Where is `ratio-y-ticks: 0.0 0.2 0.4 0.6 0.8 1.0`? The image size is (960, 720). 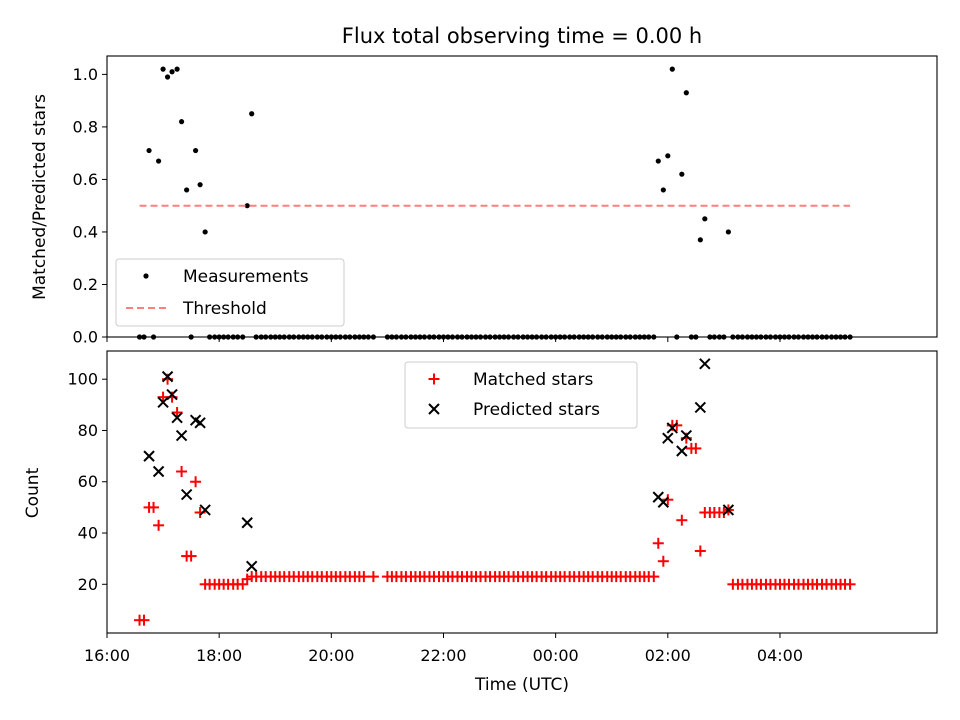 ratio-y-ticks: 0.0 0.2 0.4 0.6 0.8 1.0 is located at coordinates (90, 206).